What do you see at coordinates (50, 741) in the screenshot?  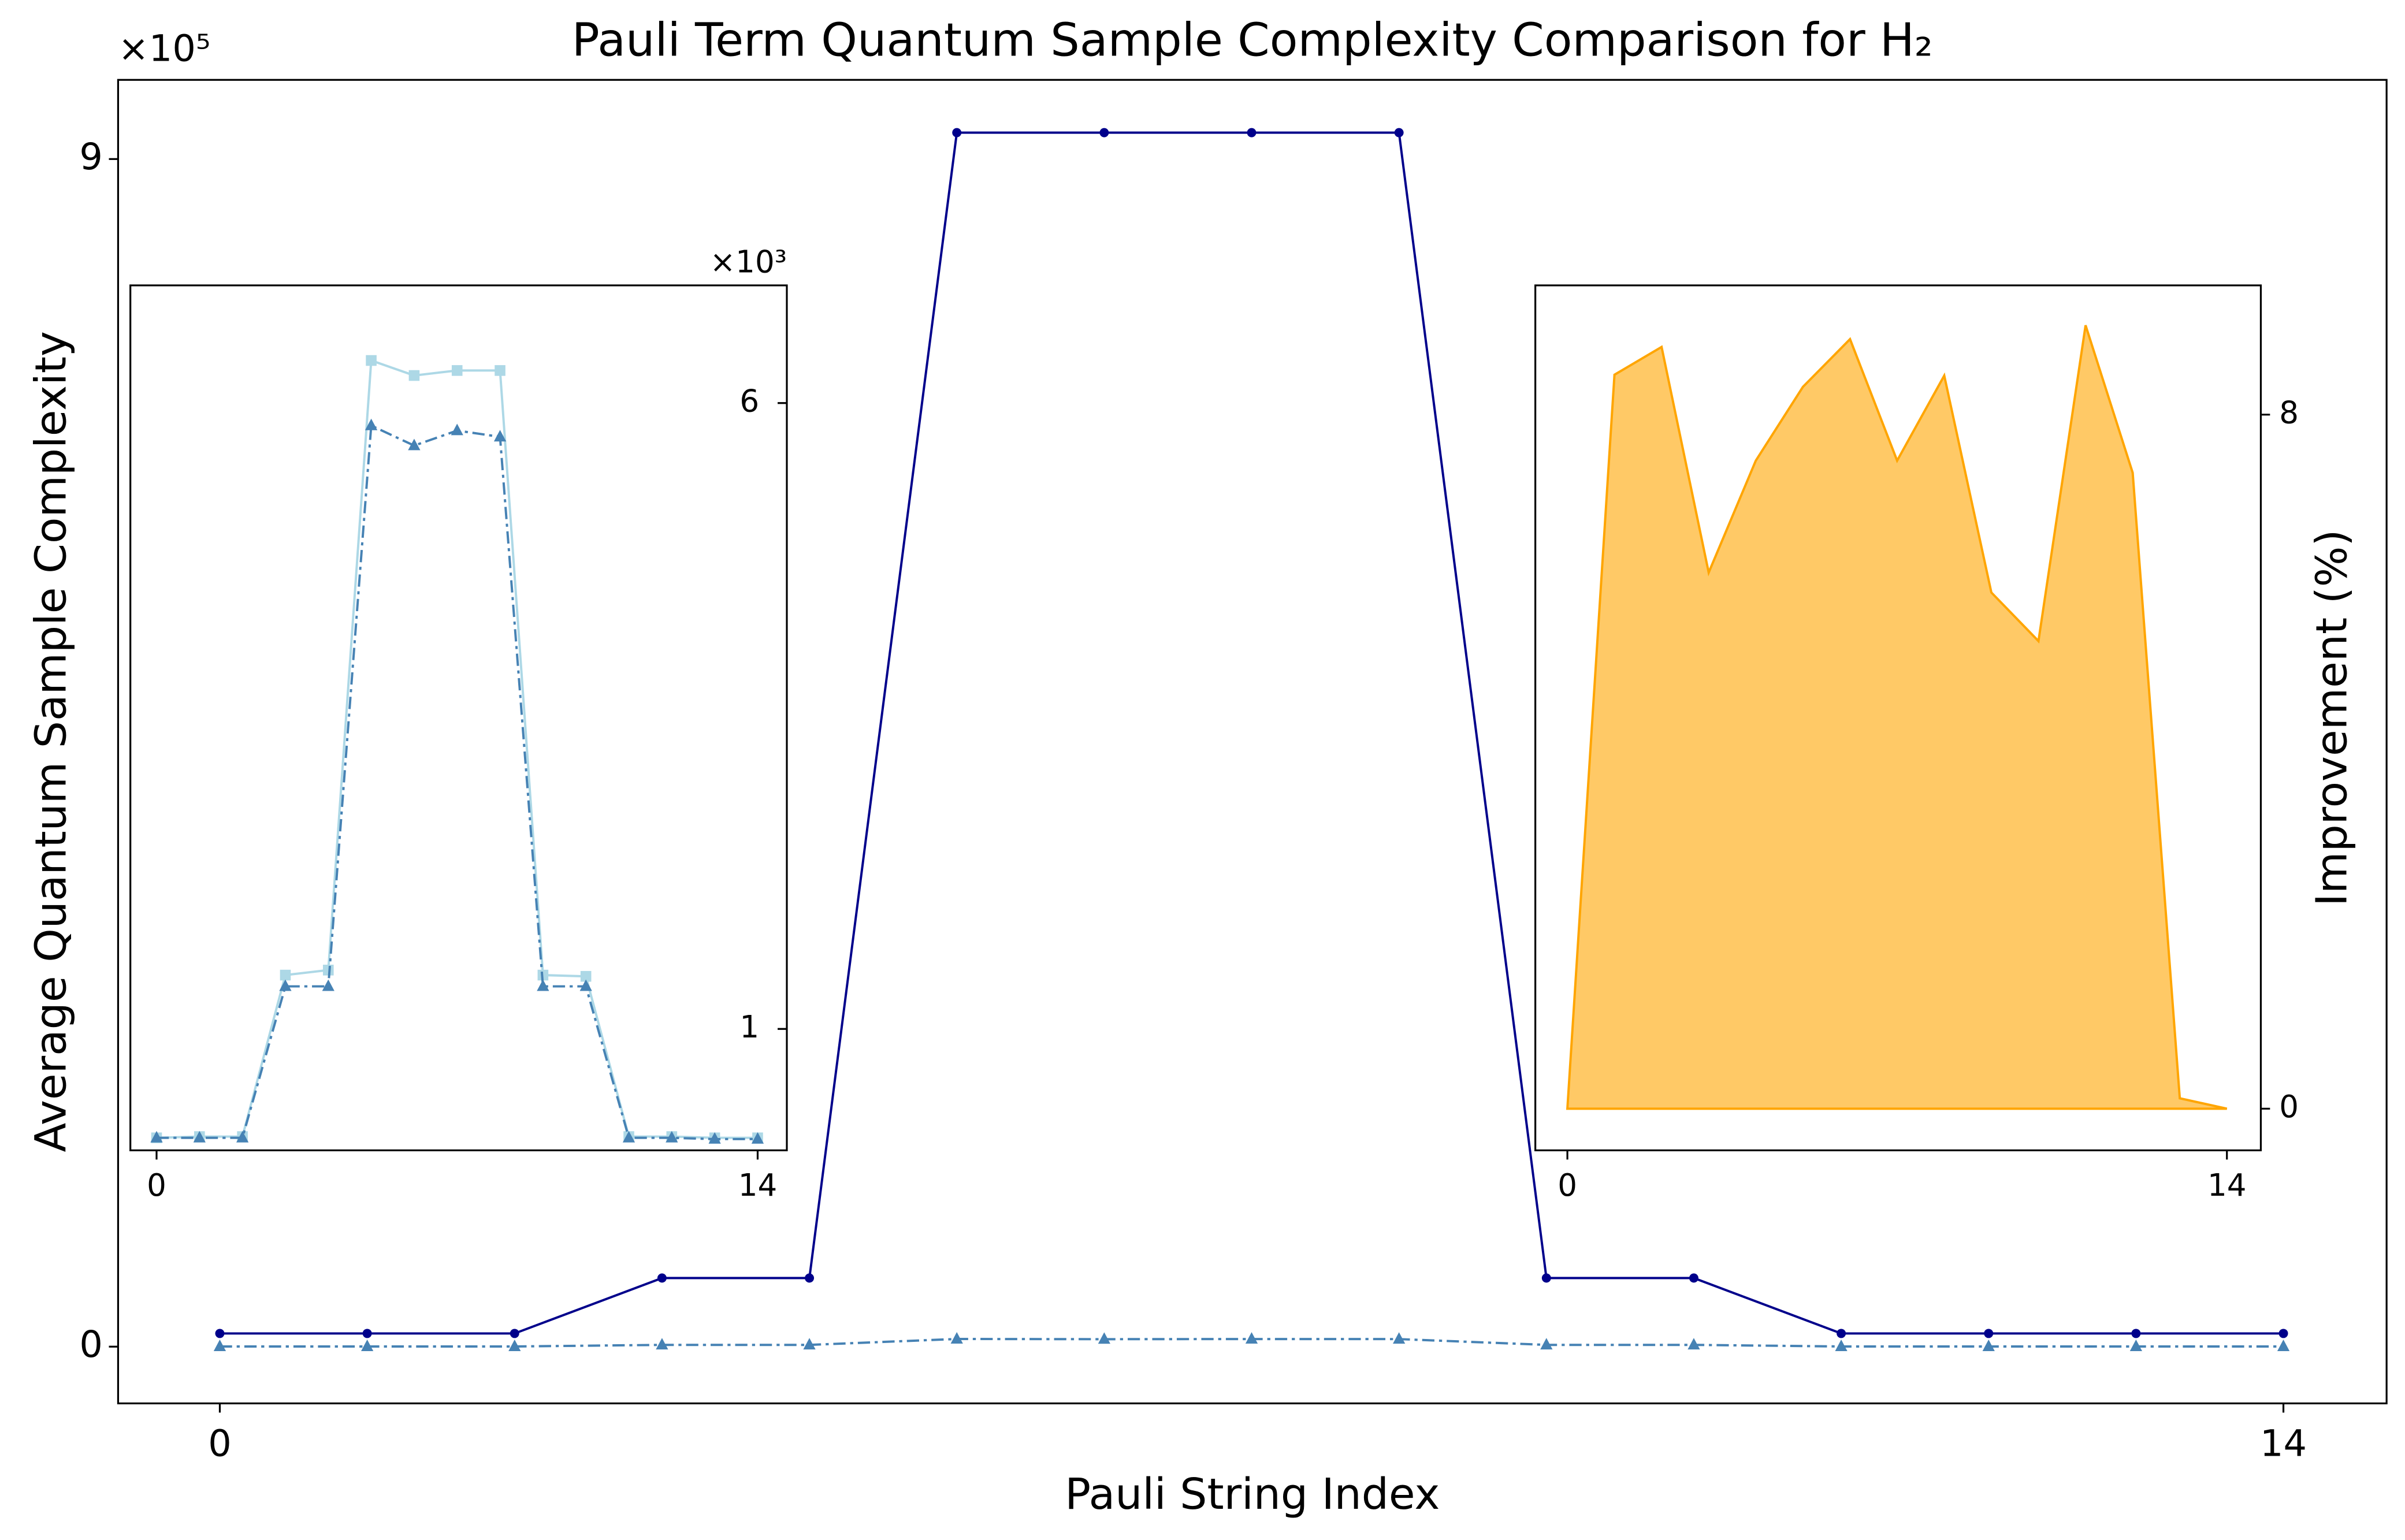 I see `y-axis-label: Average Quantum Sample Complexity` at bounding box center [50, 741].